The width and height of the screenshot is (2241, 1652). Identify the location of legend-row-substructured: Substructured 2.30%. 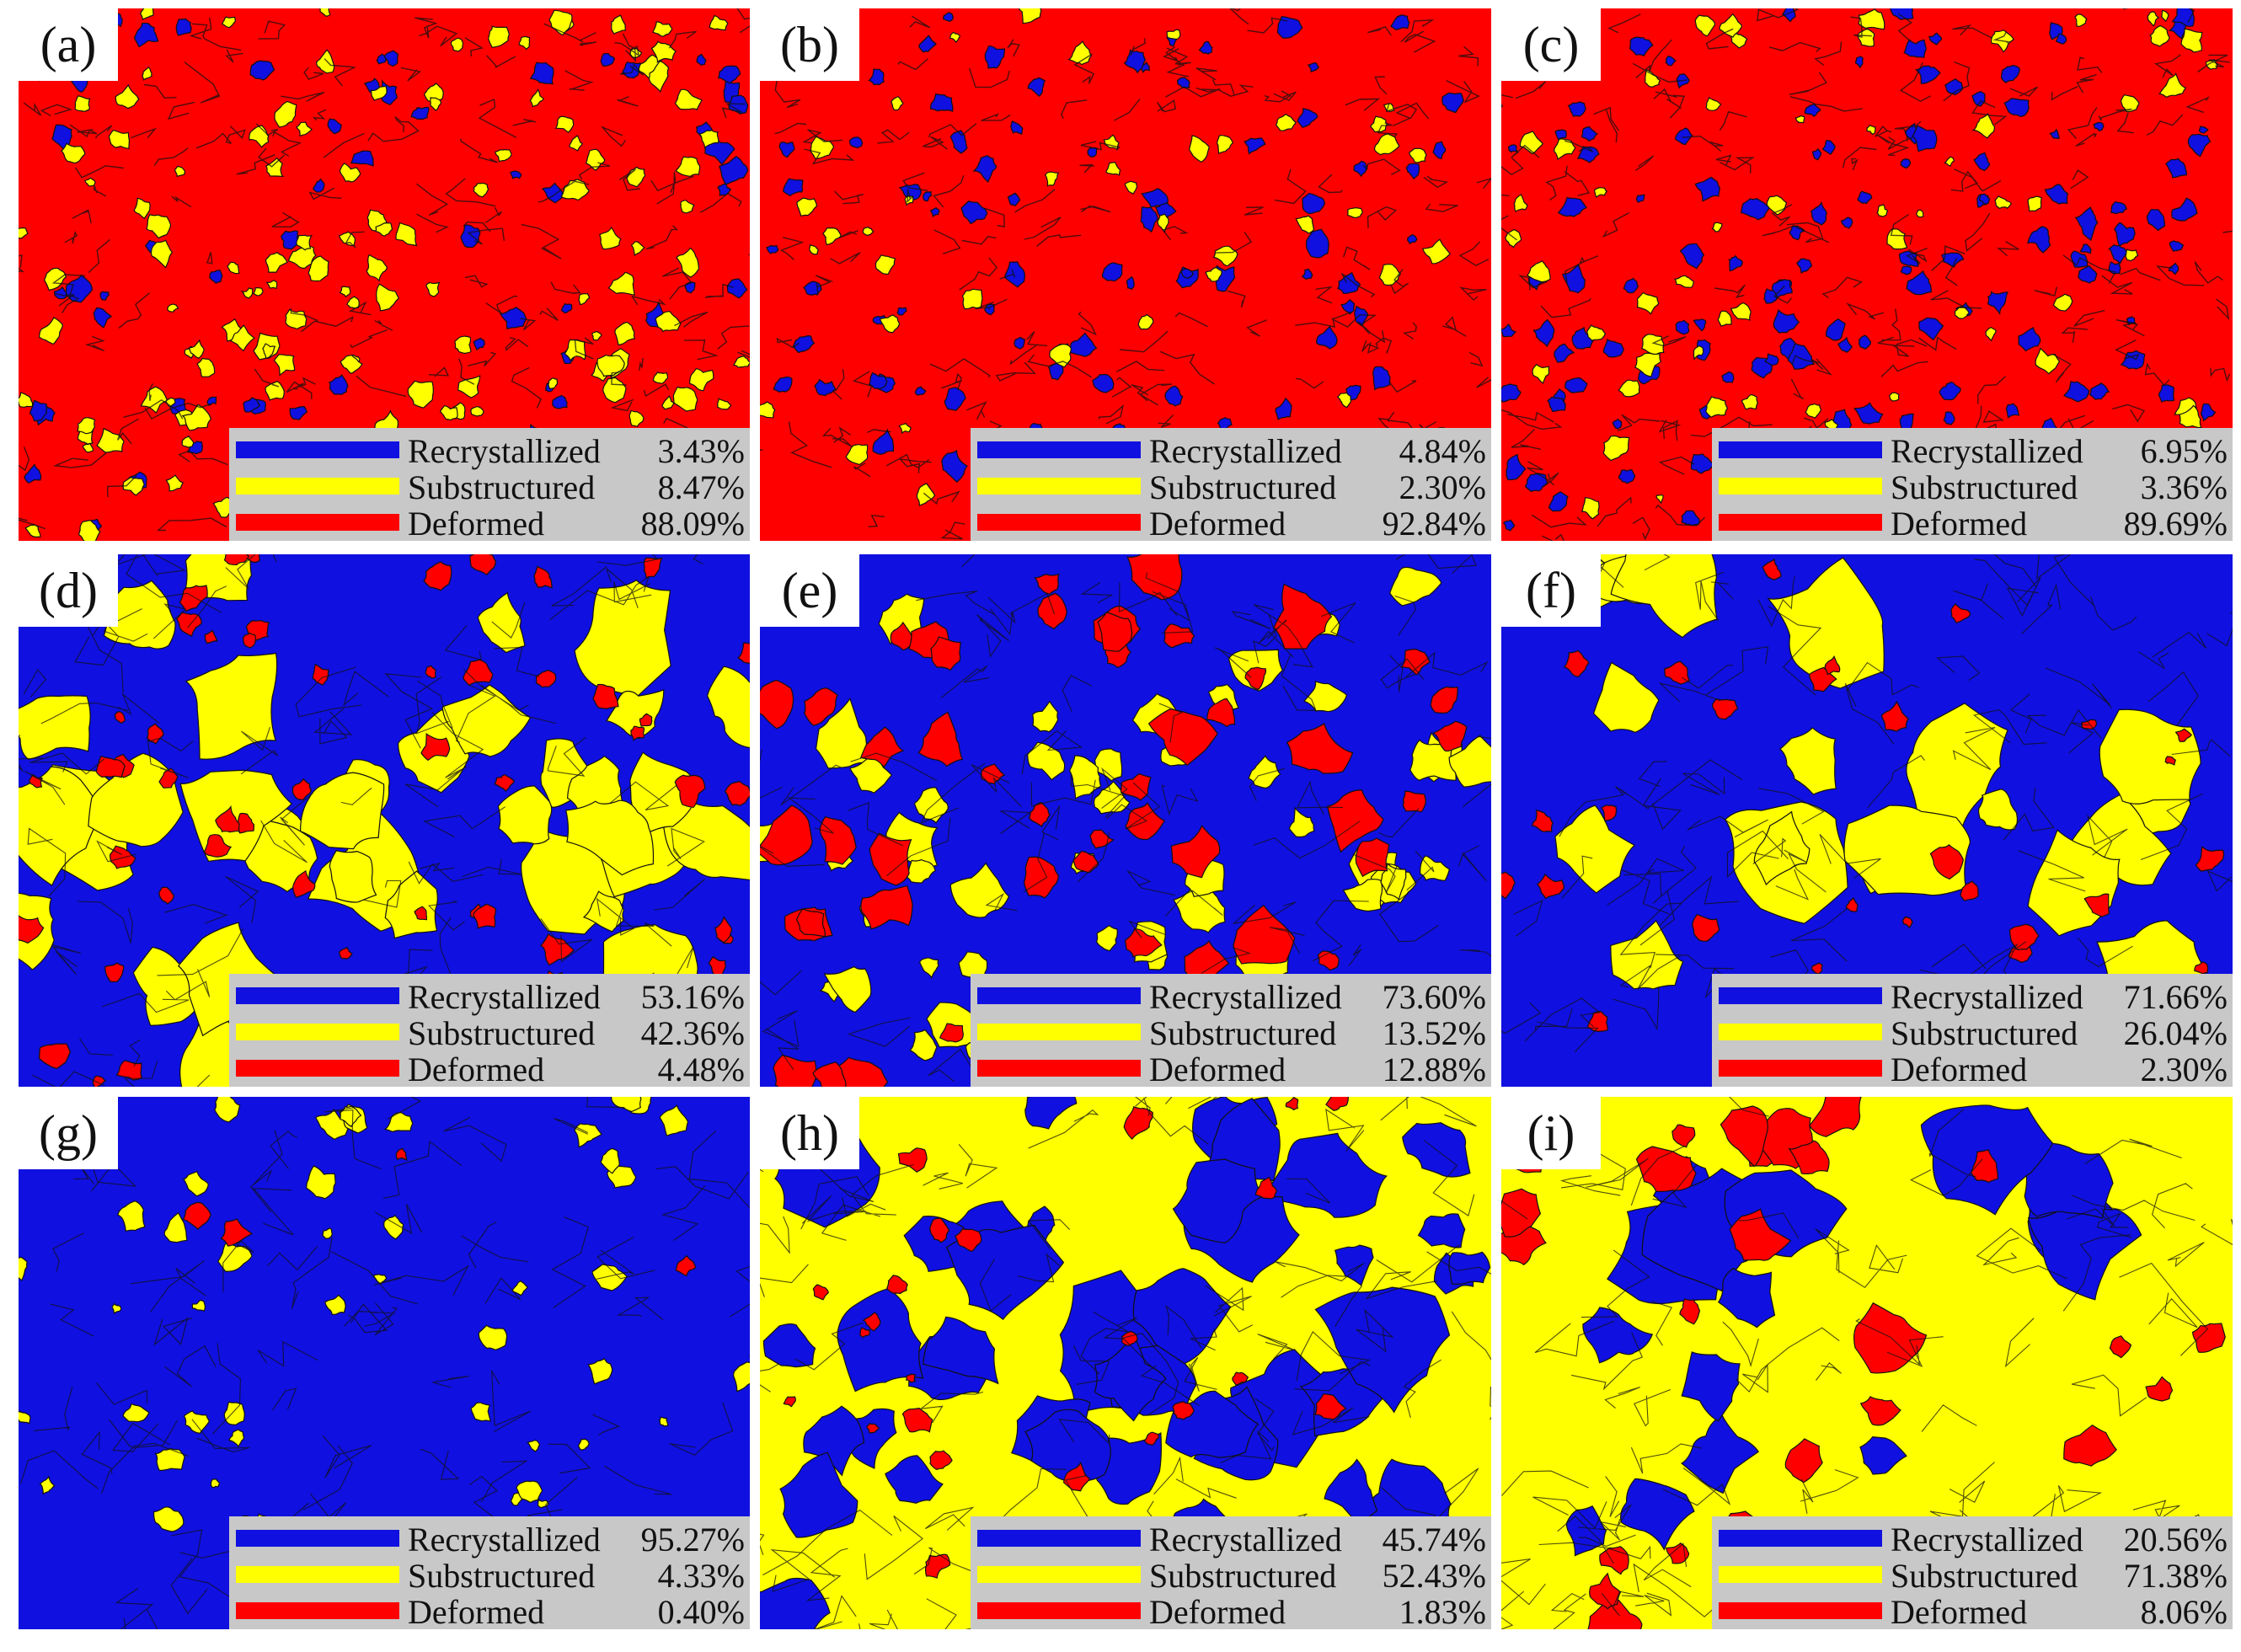
(1231, 487).